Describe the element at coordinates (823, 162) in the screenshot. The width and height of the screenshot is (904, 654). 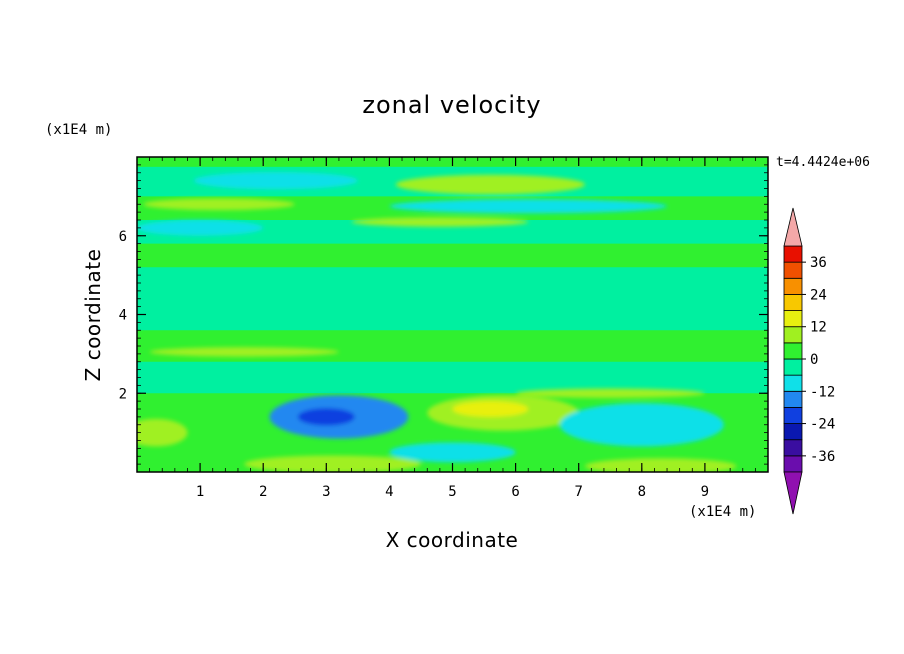
I see `time-label: t=4.4424e+06` at that location.